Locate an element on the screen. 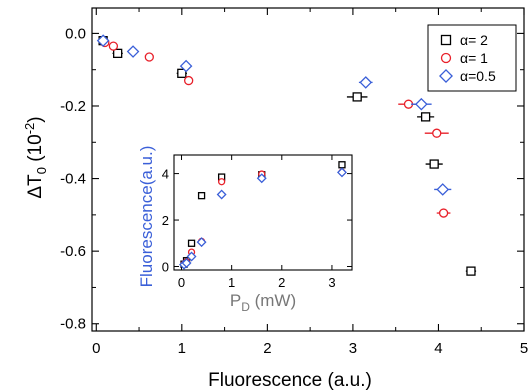 The height and width of the screenshot is (392, 528). y-tick-label: -0.2 is located at coordinates (73, 106).